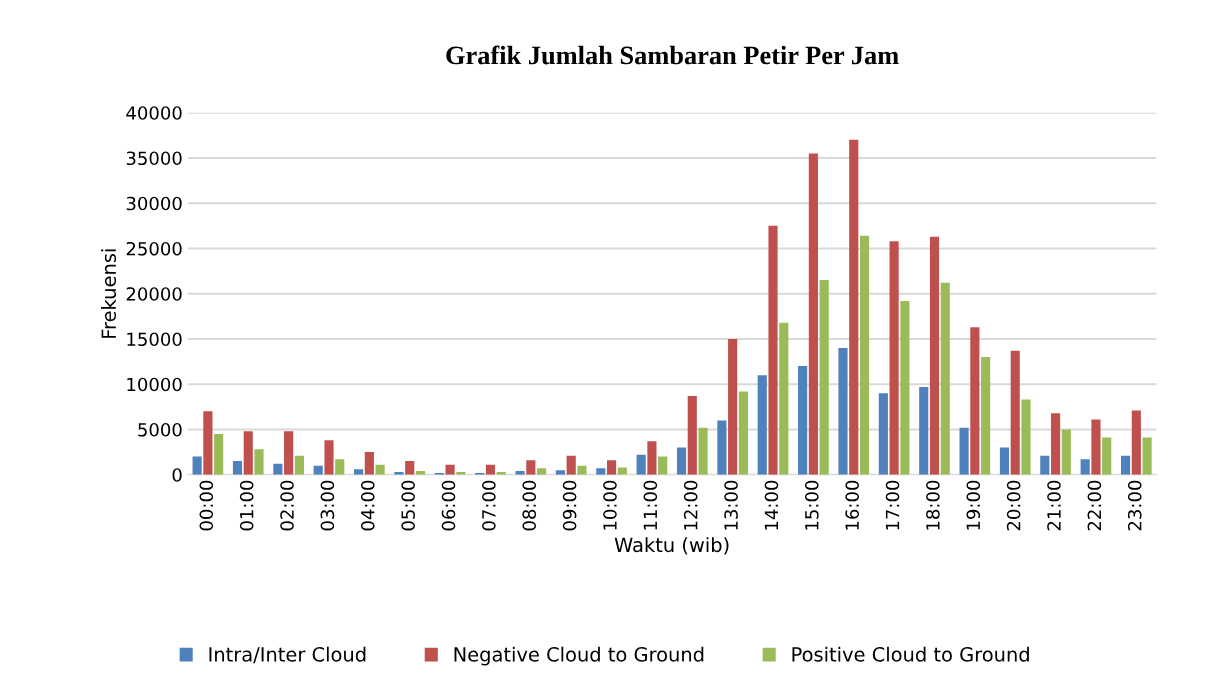 This screenshot has width=1211, height=683. What do you see at coordinates (367, 505) in the screenshot?
I see `x-tick-label: 04:00` at bounding box center [367, 505].